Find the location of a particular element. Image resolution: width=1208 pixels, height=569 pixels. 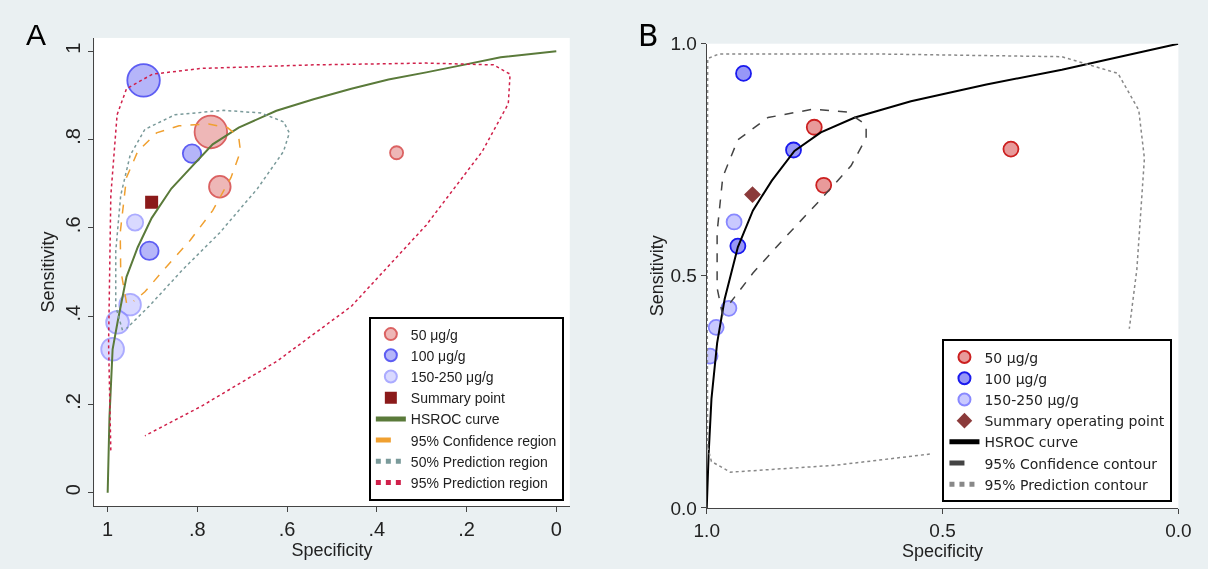

chart-title: A is located at coordinates (36, 34).